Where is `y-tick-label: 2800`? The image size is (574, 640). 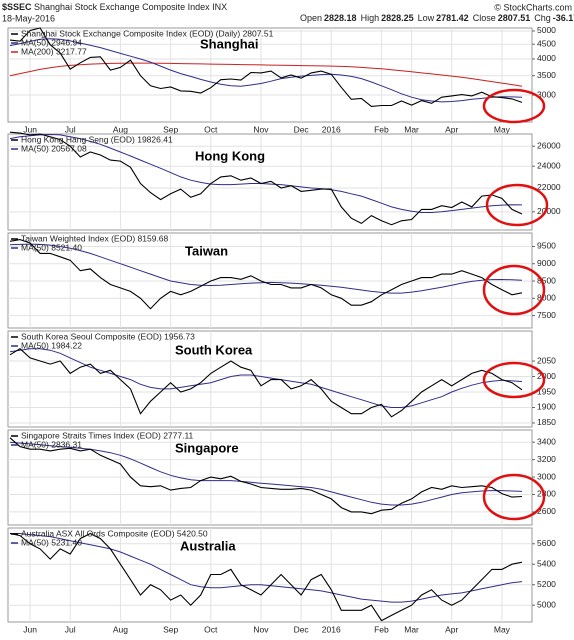 y-tick-label: 2800 is located at coordinates (546, 494).